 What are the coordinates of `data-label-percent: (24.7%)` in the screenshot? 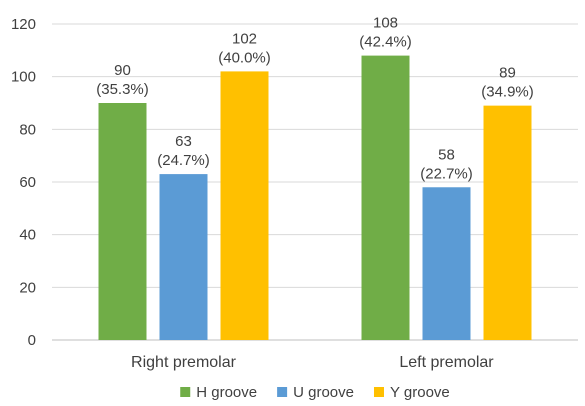 It's located at (183, 160).